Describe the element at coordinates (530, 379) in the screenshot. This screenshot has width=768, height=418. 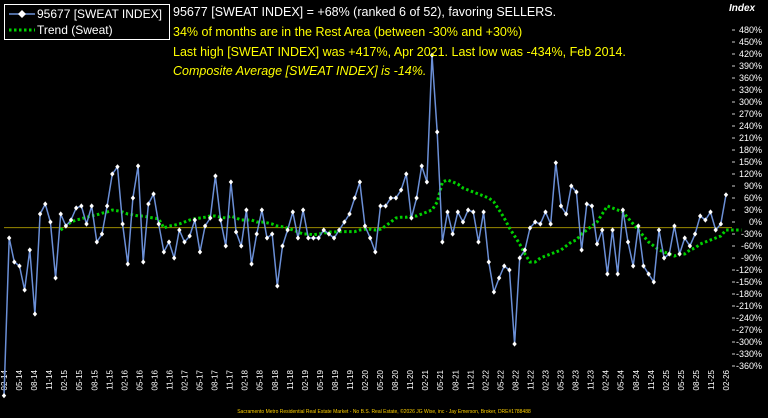
I see `x-tick-label: 11-22` at that location.